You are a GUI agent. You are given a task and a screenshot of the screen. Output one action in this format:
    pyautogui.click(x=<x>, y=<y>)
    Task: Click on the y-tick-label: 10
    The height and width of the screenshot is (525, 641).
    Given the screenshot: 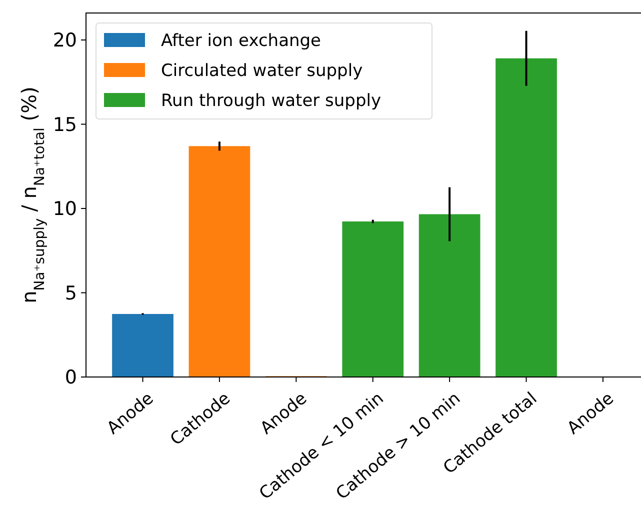 What is the action you would take?
    pyautogui.click(x=64, y=209)
    